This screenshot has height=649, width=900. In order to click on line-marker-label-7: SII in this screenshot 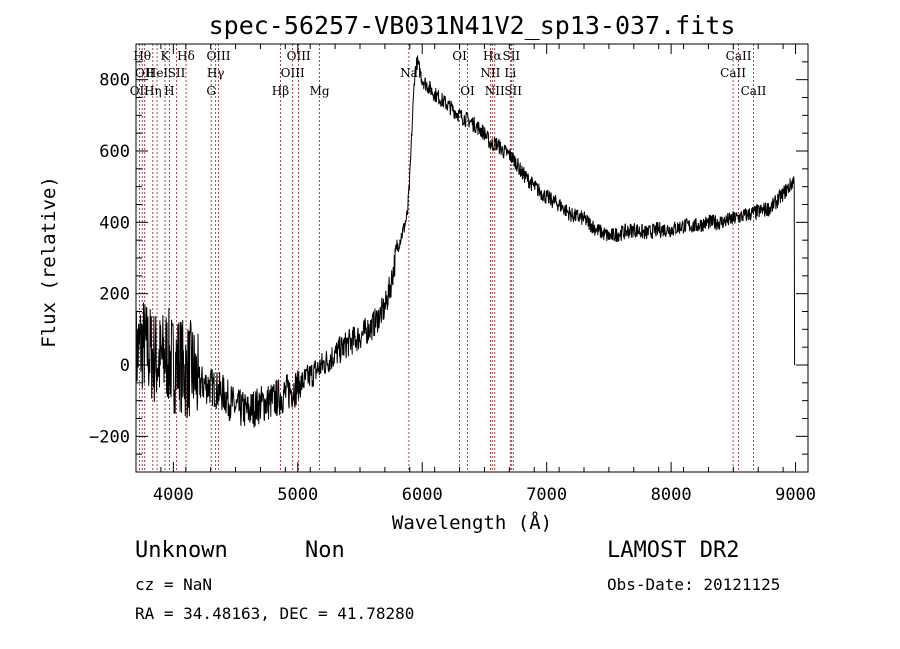, I will do `click(177, 73)`.